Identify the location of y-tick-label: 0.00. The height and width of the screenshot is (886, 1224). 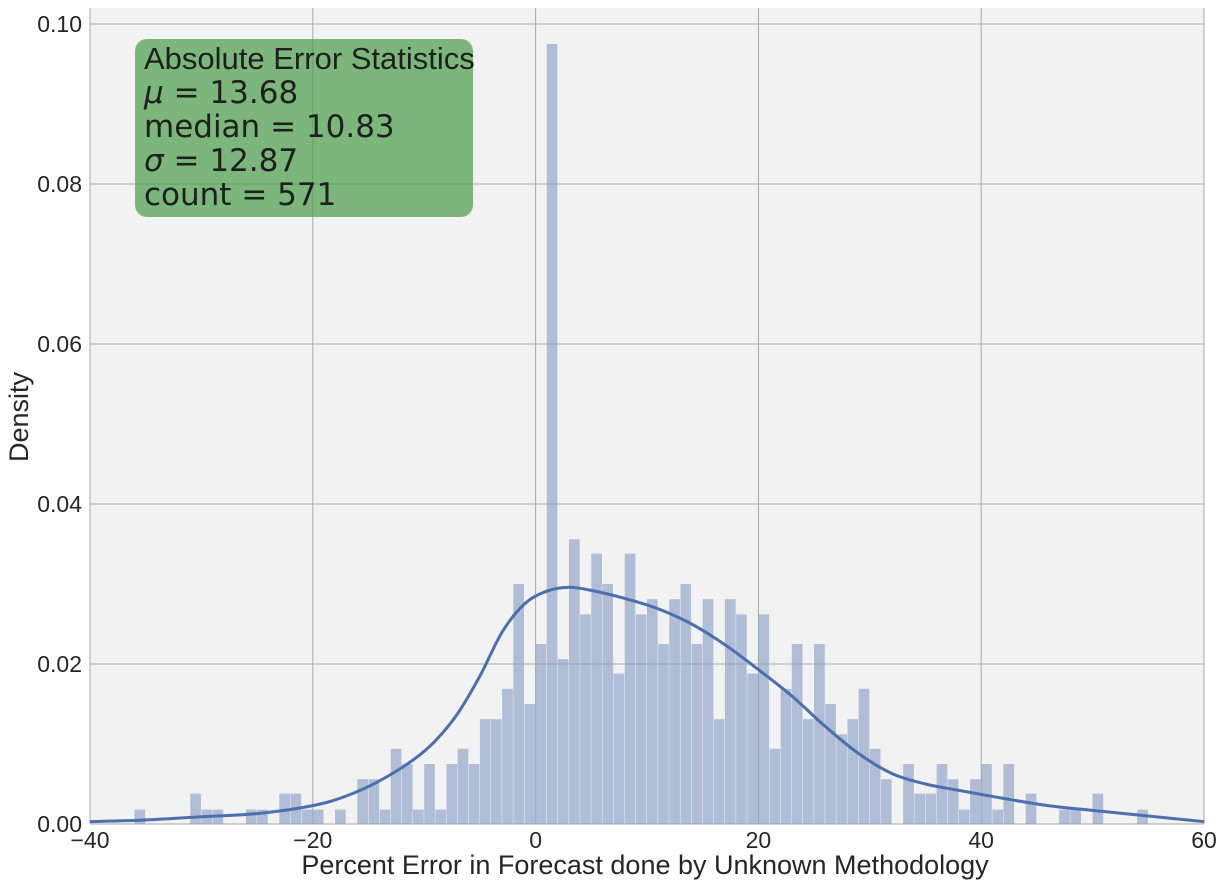
(59, 824).